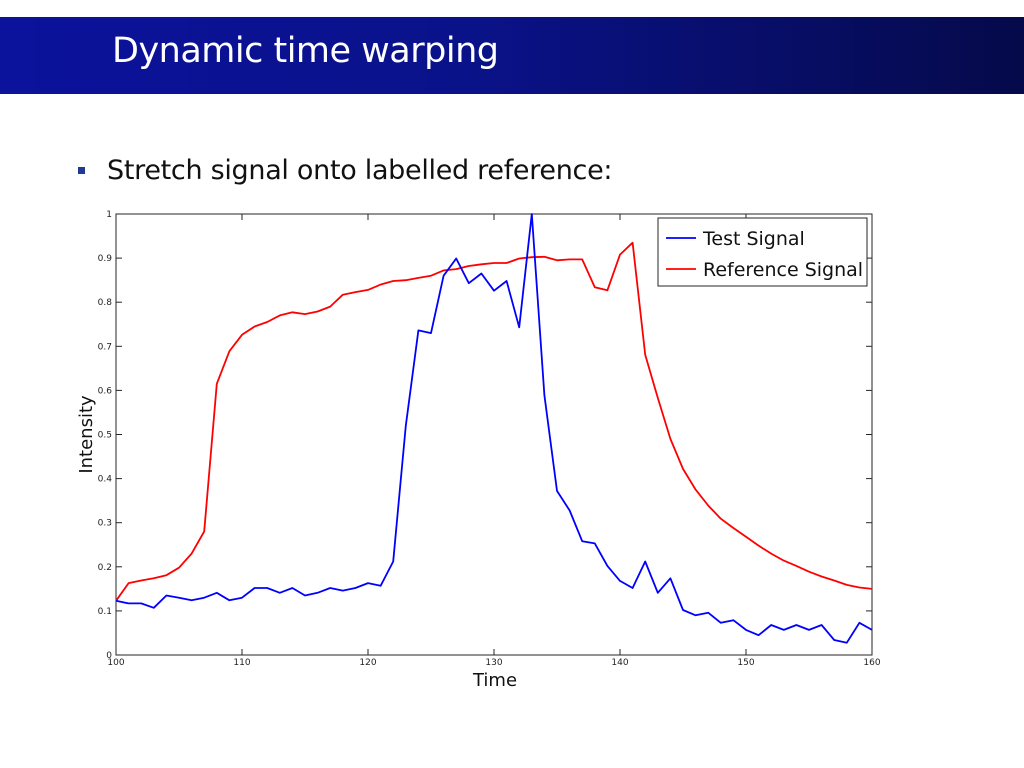 This screenshot has width=1024, height=768. I want to click on x-tick-label: 110, so click(241, 663).